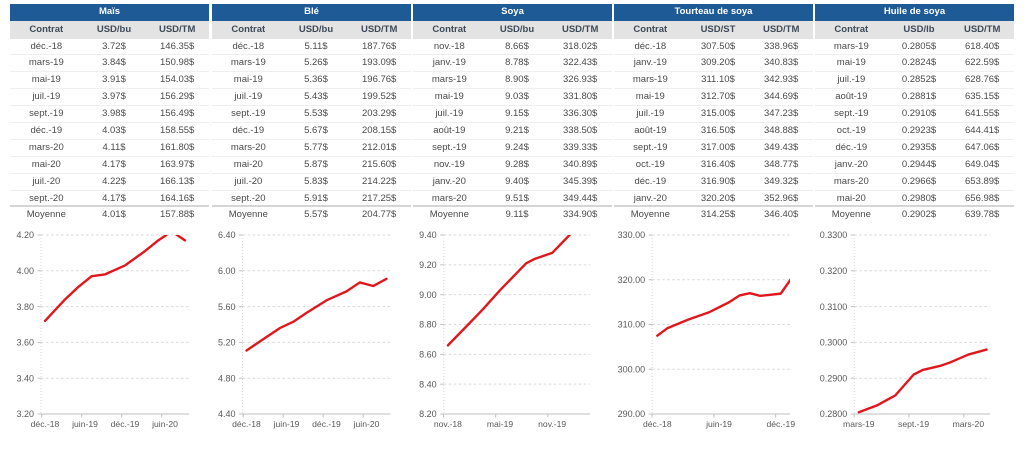 This screenshot has width=1024, height=449. Describe the element at coordinates (834, 307) in the screenshot. I see `svg-text: 0.3100` at that location.